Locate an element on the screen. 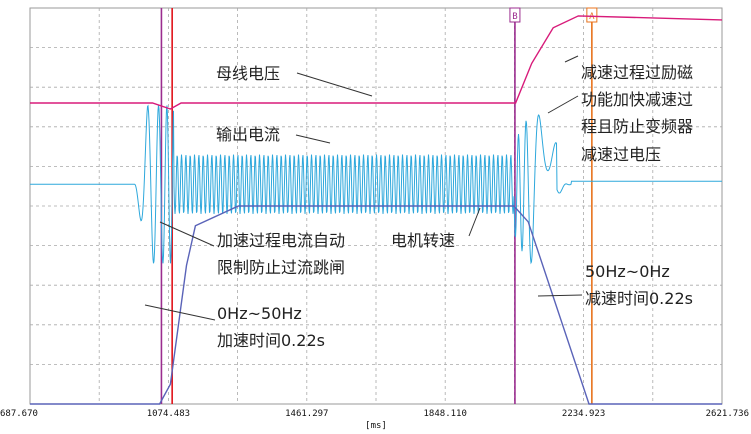 Image resolution: width=751 pixels, height=434 pixels. label-bus-voltage: 母线电压 is located at coordinates (248, 73).